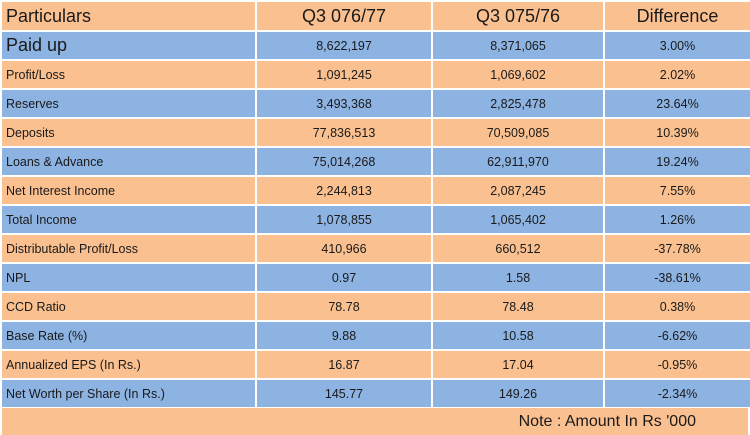 This screenshot has width=750, height=435. I want to click on row-difference: 0.38%, so click(677, 306).